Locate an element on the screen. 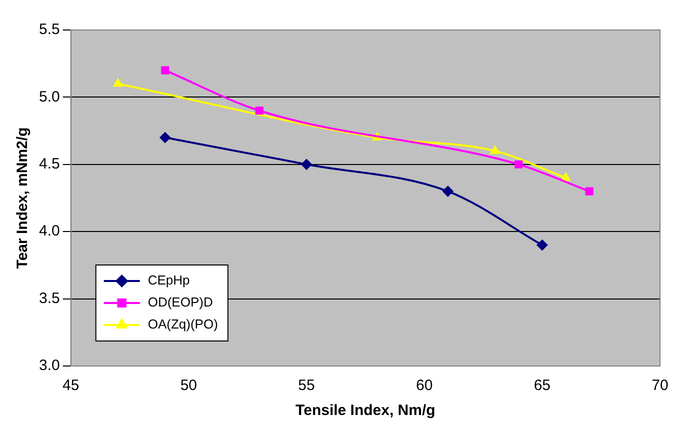 This screenshot has width=680, height=428. x-axis-title: Tensile Index, Nm/g is located at coordinates (366, 411).